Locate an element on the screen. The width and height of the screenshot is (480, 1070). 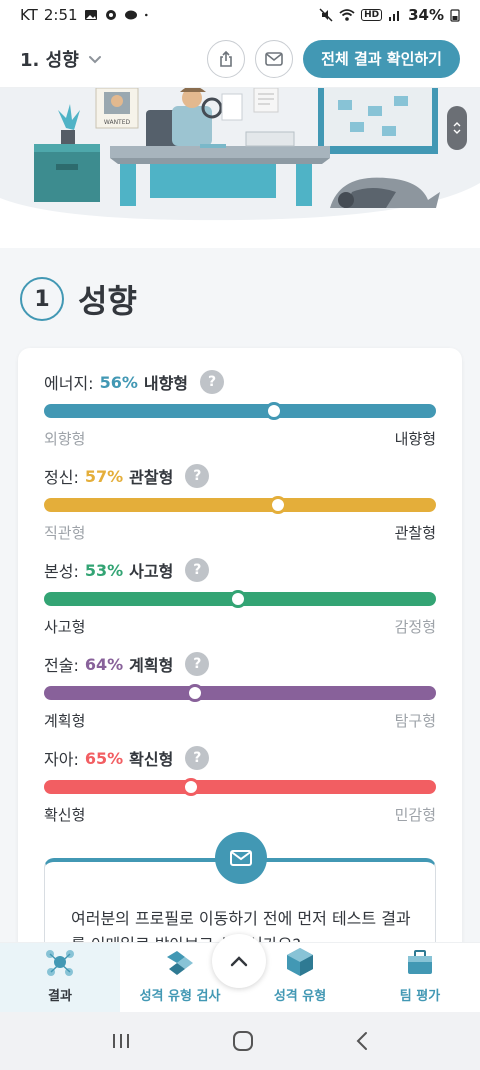
email-circle-button is located at coordinates (241, 858).